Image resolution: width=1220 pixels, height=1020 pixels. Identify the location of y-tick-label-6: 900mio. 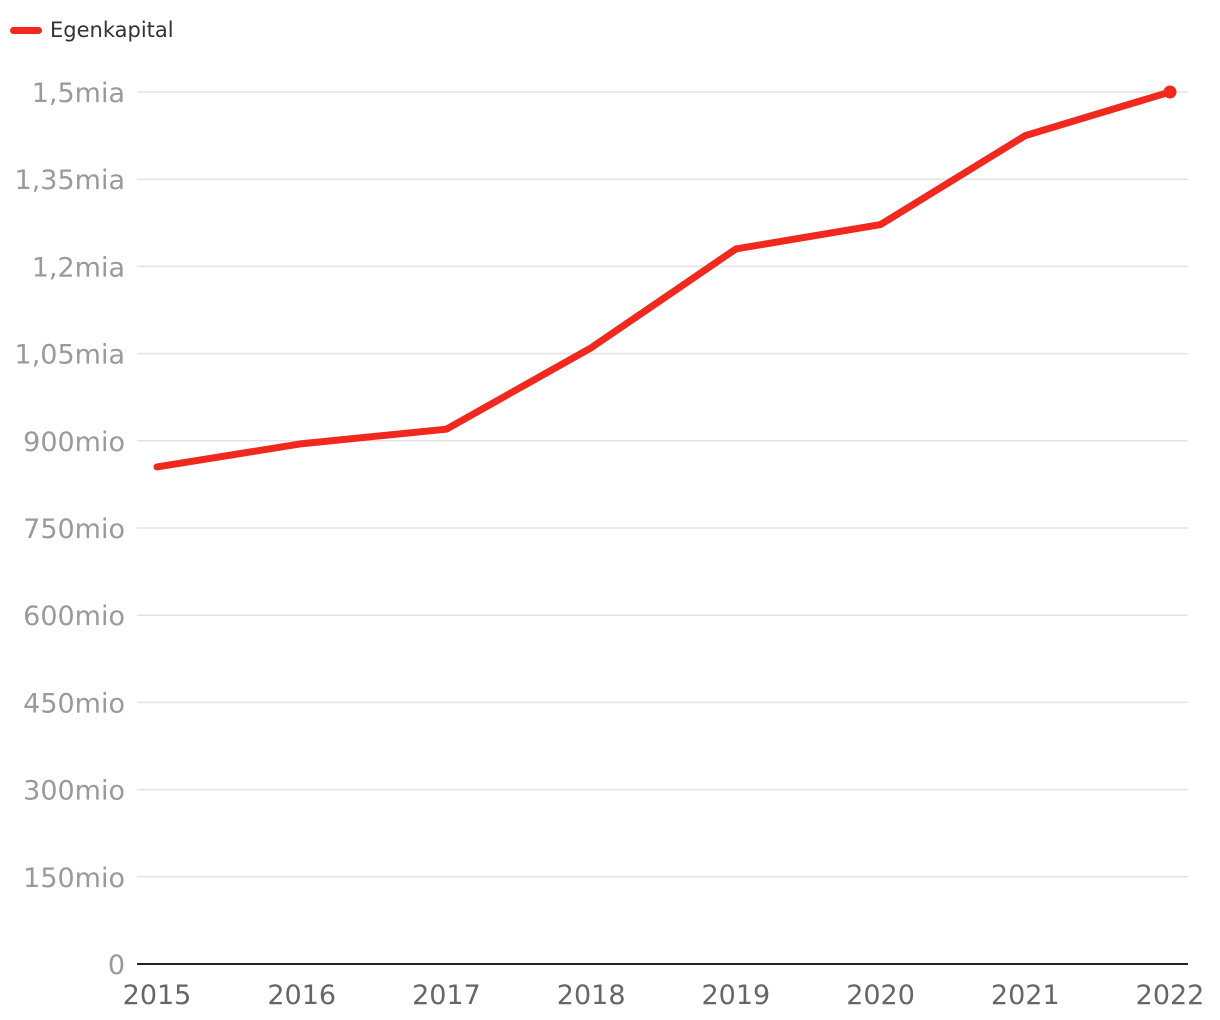
(74, 442).